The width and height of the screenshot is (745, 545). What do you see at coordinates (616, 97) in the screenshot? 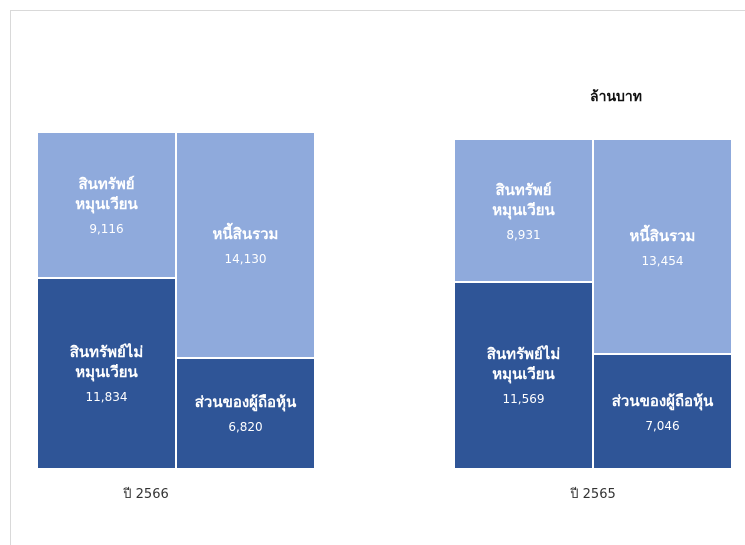
I see `unit-label: ล้านบาท` at bounding box center [616, 97].